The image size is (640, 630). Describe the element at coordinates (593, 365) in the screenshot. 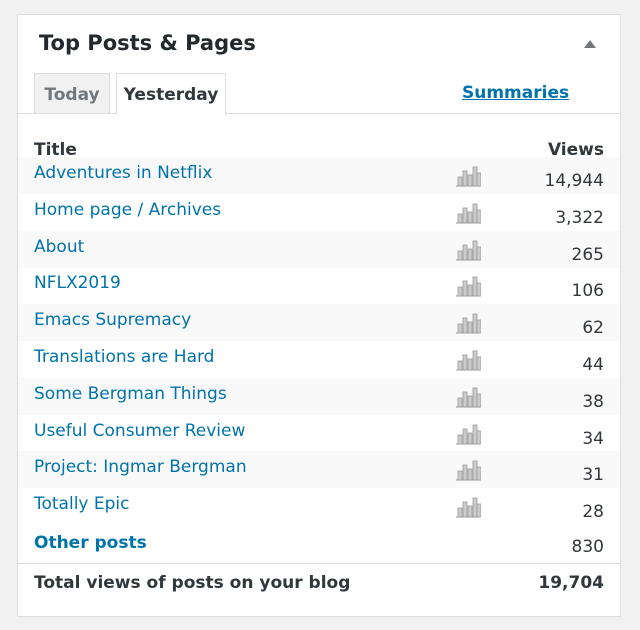

I see `view-count: 44` at that location.